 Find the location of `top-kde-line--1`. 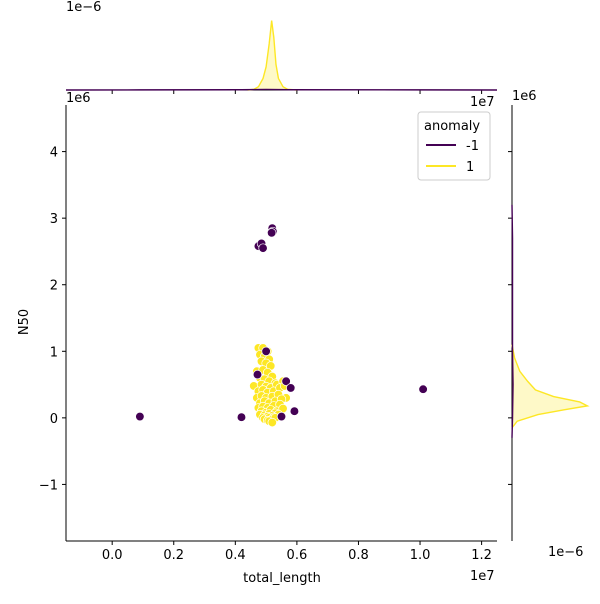

top-kde-line--1 is located at coordinates (281, 89).